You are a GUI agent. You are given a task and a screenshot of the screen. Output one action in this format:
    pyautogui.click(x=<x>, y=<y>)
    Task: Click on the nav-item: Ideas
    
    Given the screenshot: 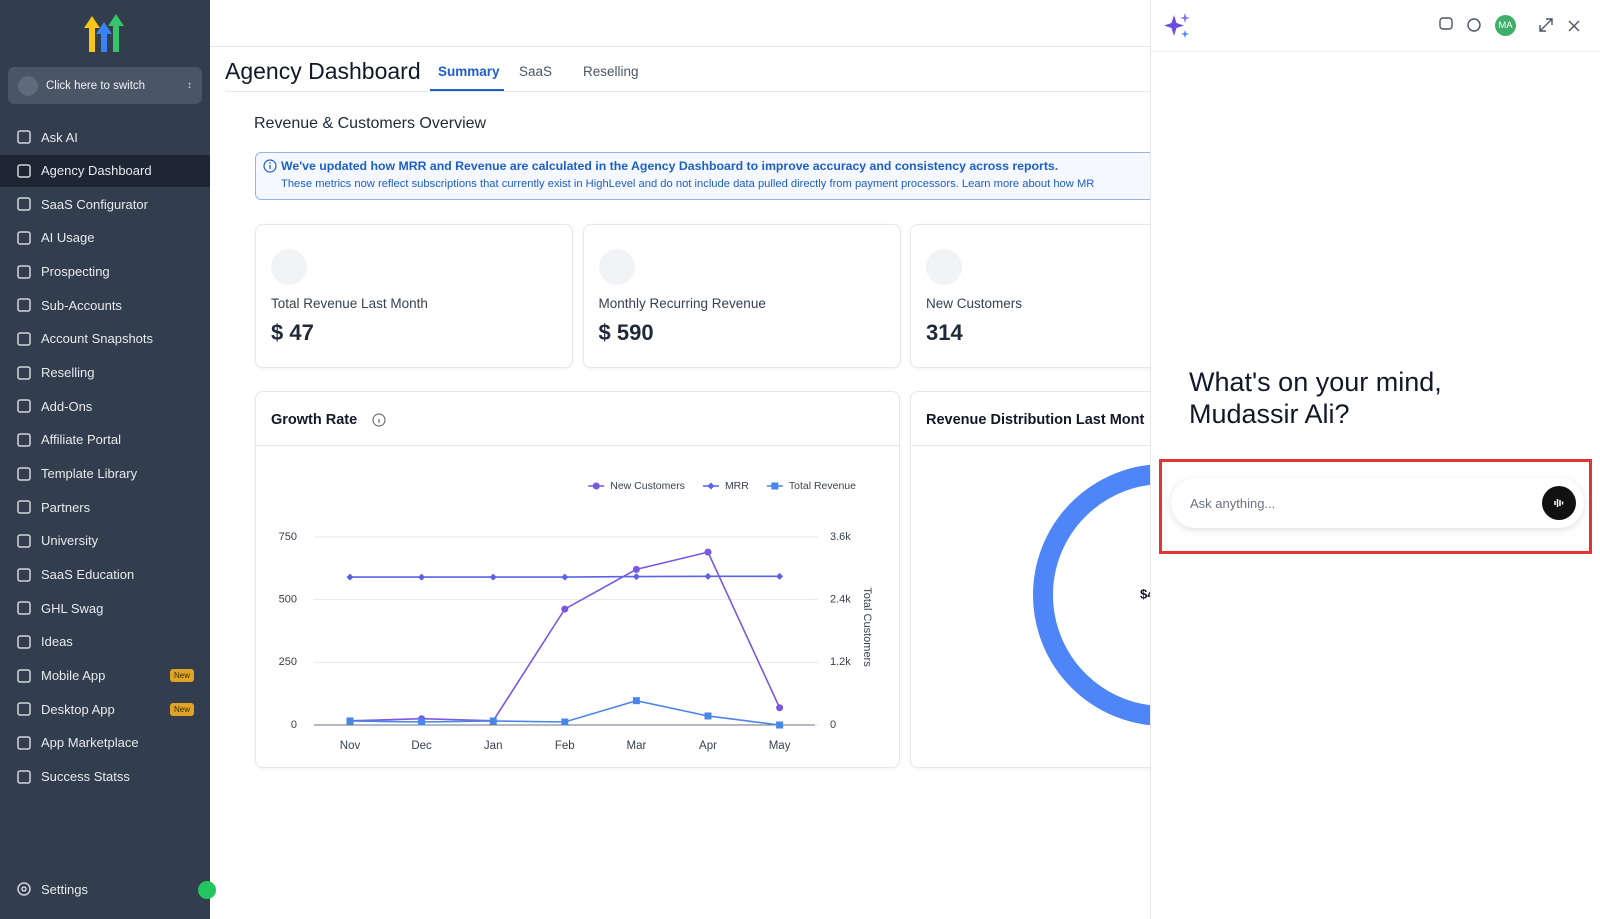 What is the action you would take?
    pyautogui.click(x=105, y=642)
    